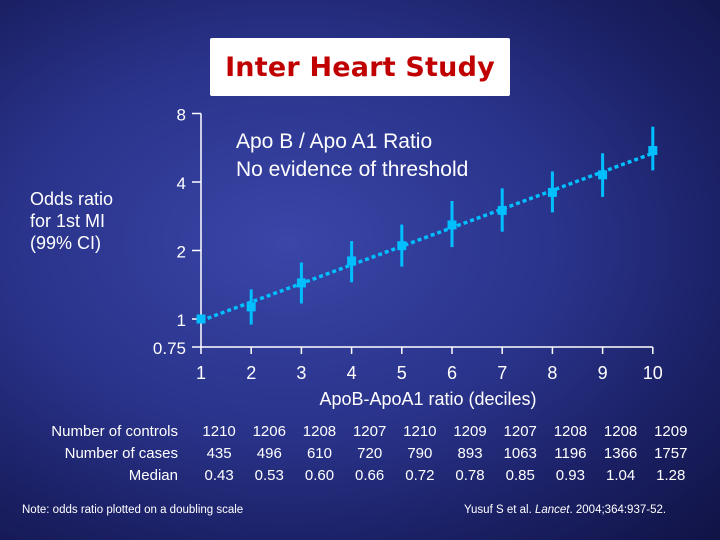 This screenshot has height=540, width=720. What do you see at coordinates (181, 252) in the screenshot?
I see `y-tick-label: 2` at bounding box center [181, 252].